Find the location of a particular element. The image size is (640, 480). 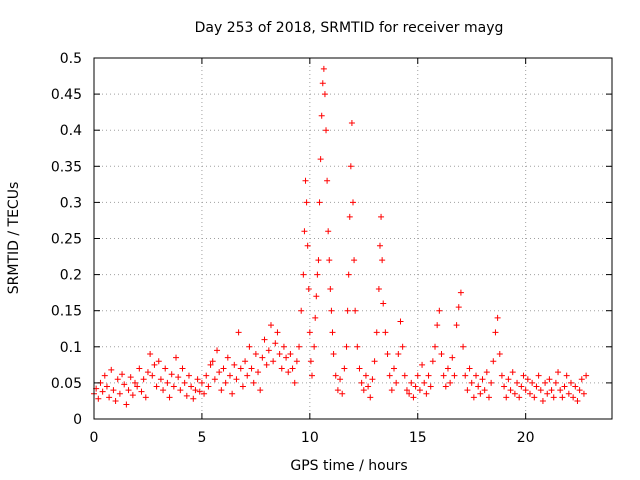

y-tick-label: 0.5 is located at coordinates (71, 59).